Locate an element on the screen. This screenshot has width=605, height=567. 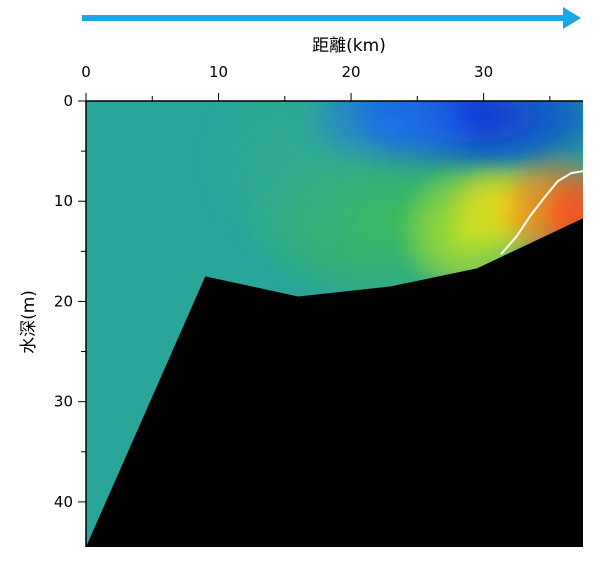
x-tick-label: 30 is located at coordinates (483, 72).